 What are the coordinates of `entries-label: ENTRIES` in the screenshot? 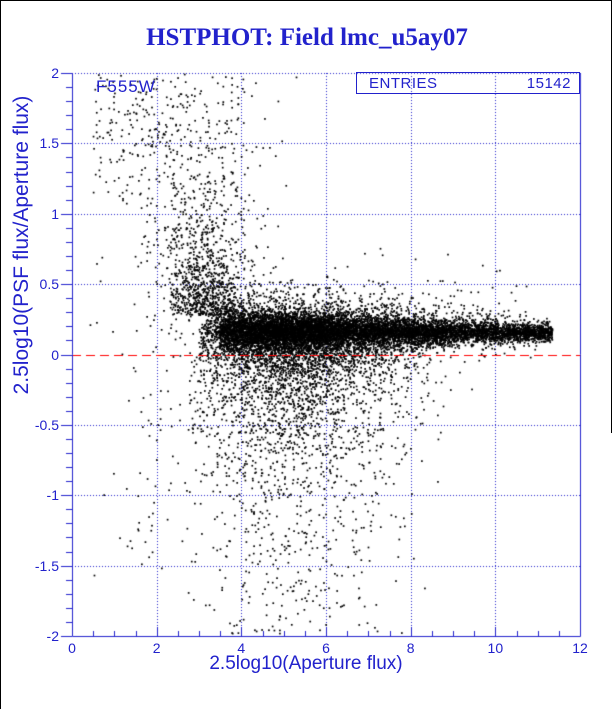 It's located at (403, 83).